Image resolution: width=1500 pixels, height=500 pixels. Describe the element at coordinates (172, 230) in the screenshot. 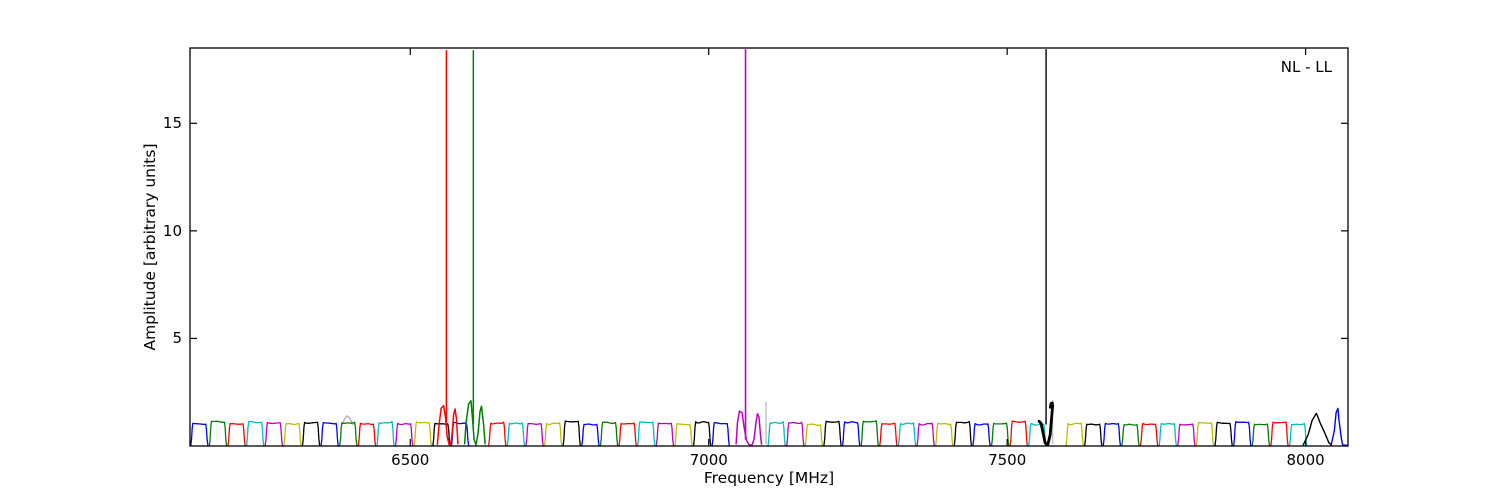

I see `y-tick-label: 10` at that location.